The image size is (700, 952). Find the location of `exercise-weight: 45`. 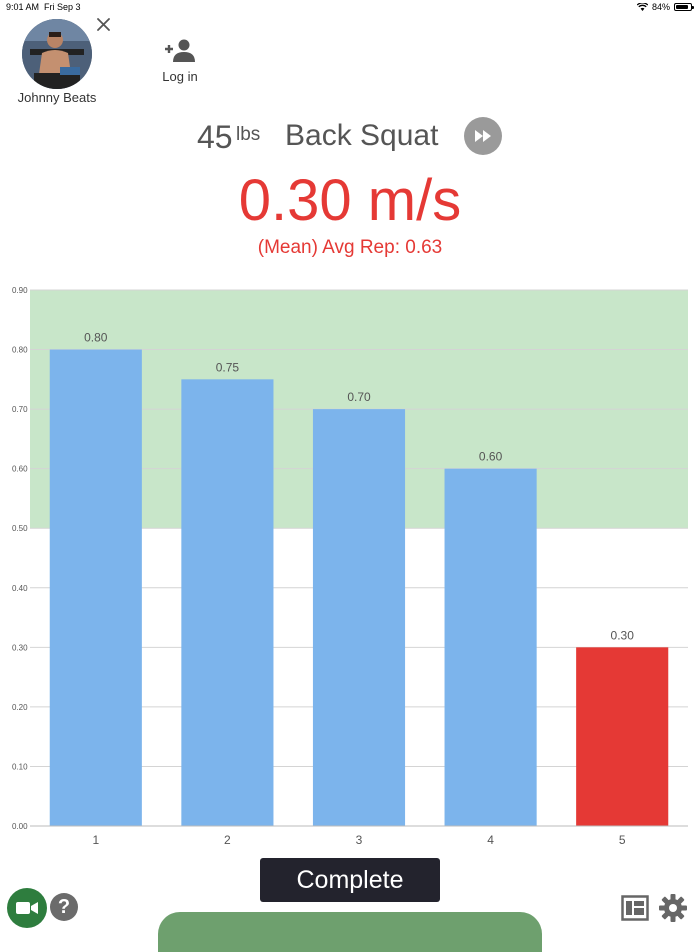

exercise-weight: 45 is located at coordinates (215, 137).